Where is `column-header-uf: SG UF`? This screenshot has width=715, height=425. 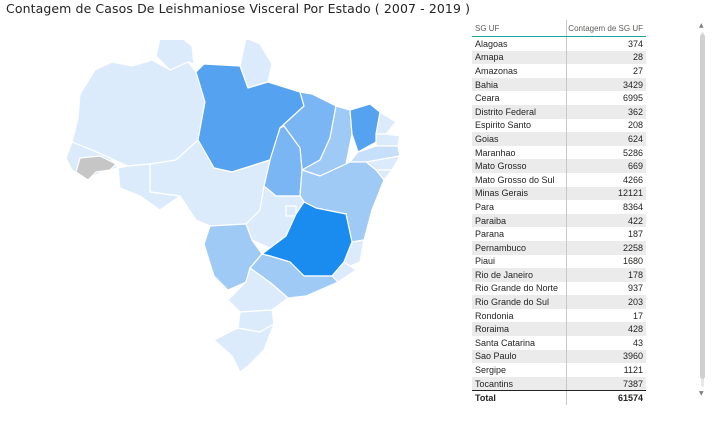 column-header-uf: SG UF is located at coordinates (487, 28).